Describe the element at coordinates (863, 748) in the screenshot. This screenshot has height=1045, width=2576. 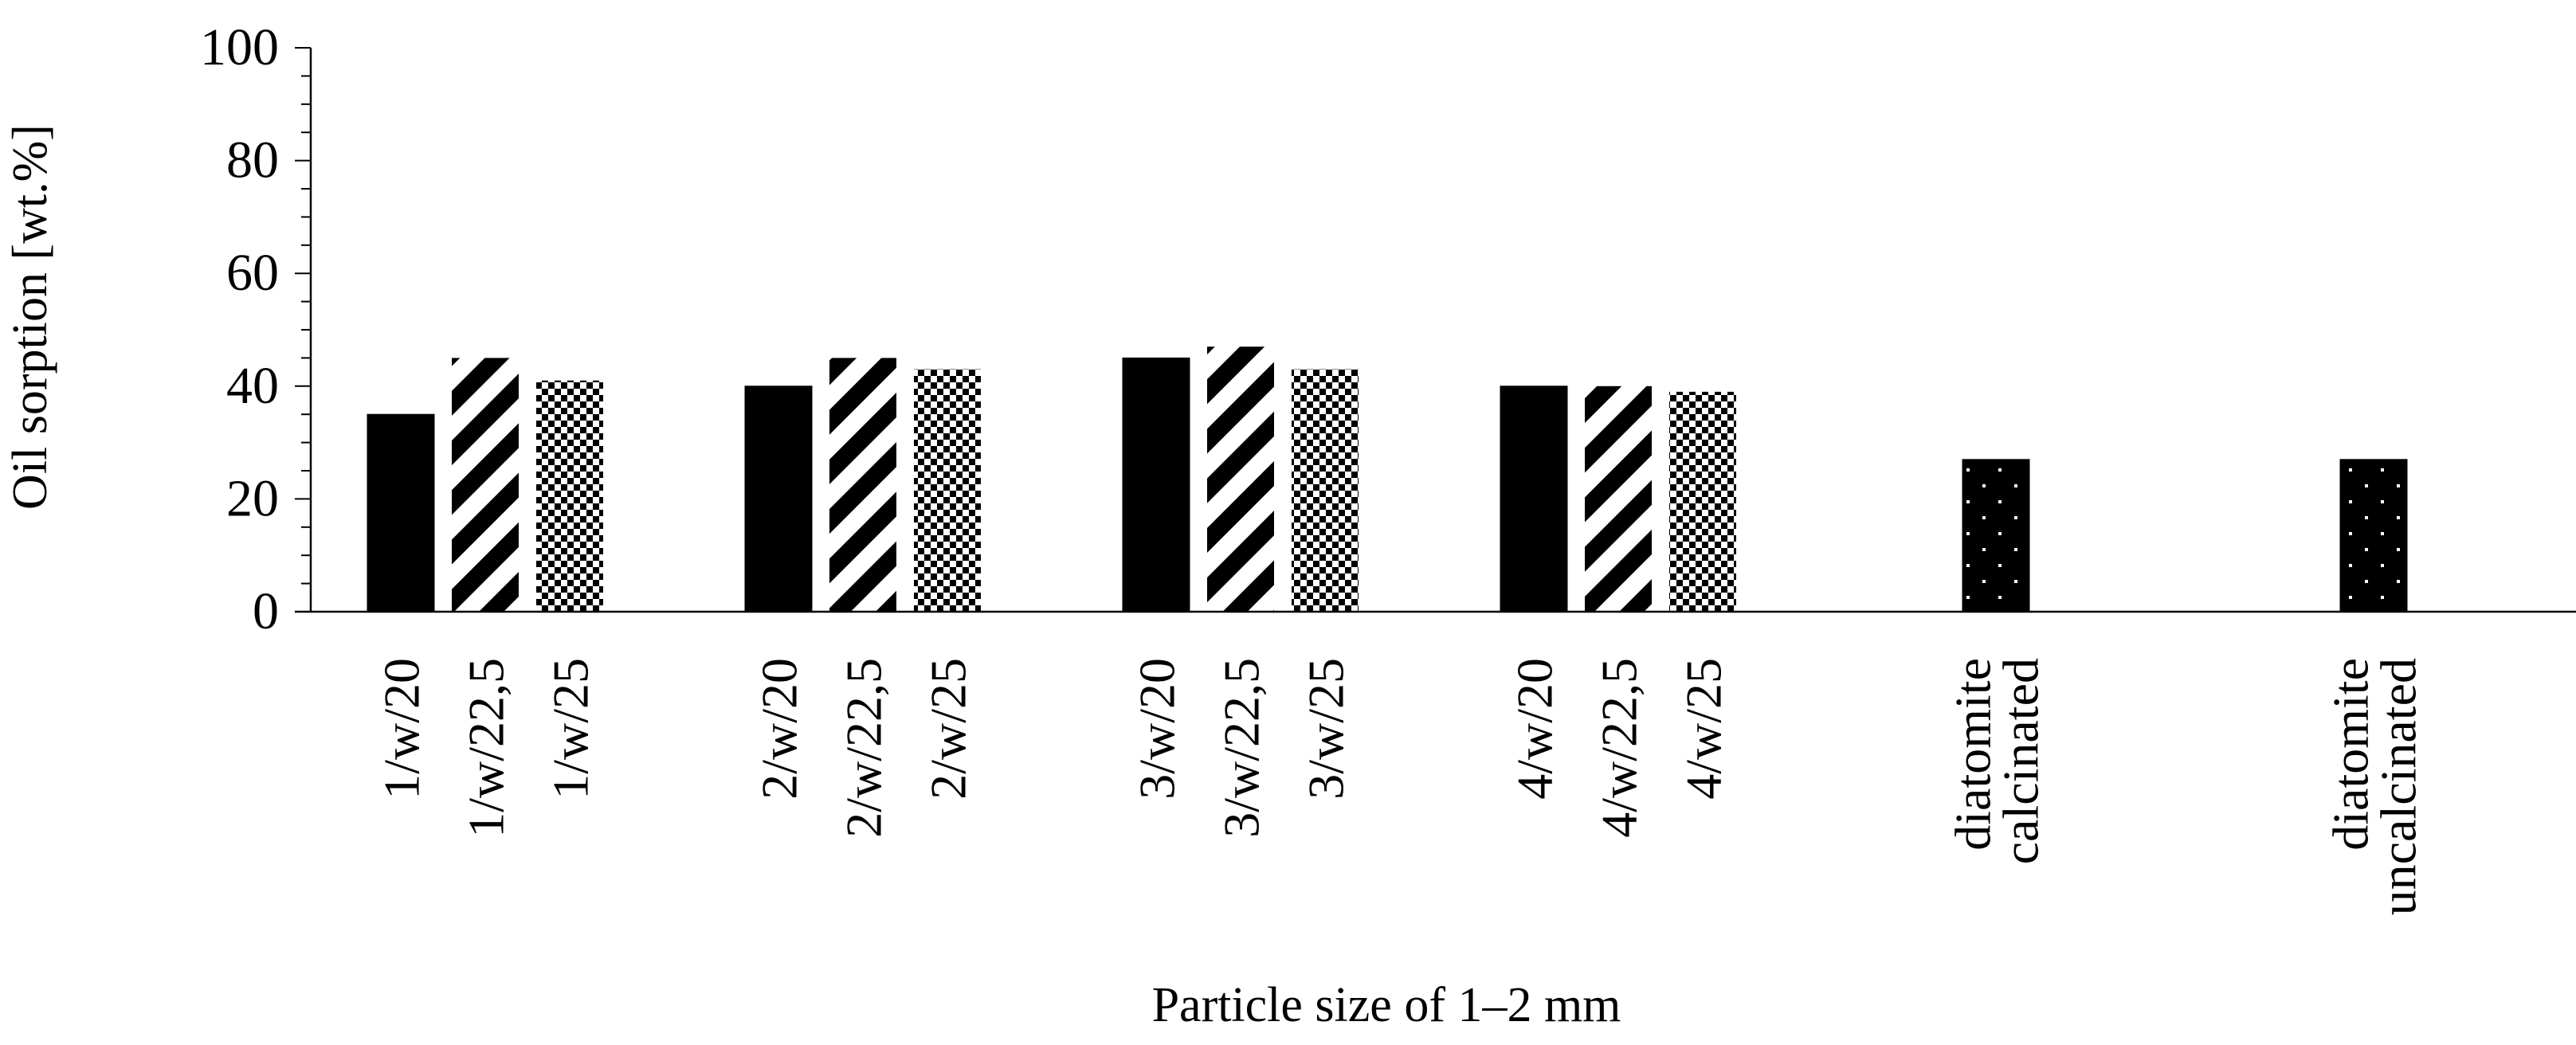
I see `x-tick-label: 2/w/22,5` at that location.